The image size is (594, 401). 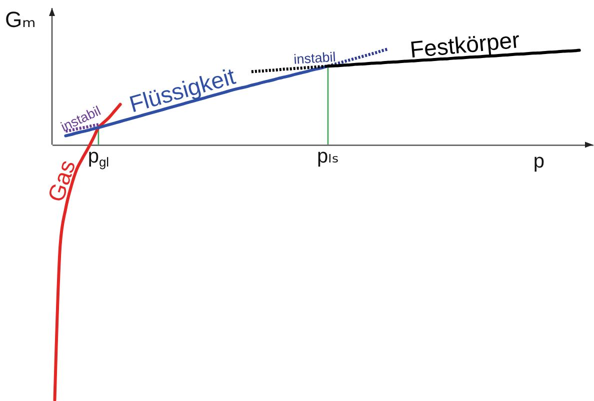 What do you see at coordinates (465, 44) in the screenshot?
I see `text: Festkörper` at bounding box center [465, 44].